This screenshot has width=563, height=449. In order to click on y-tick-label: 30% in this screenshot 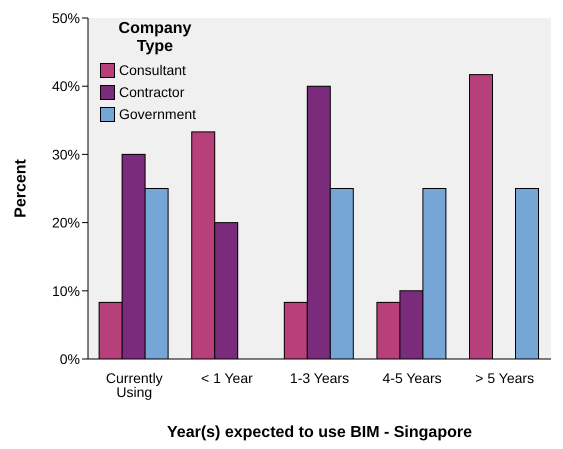, I will do `click(66, 154)`.